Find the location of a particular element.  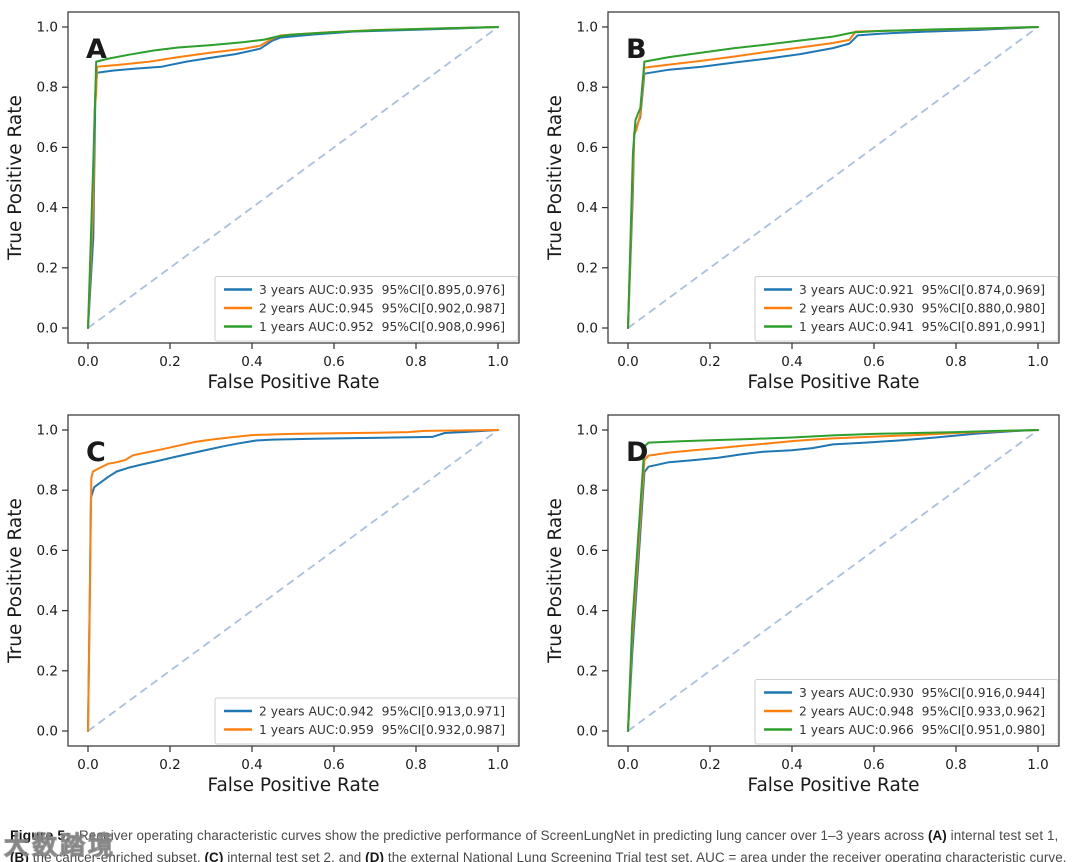

caption-panel-ref: (A) is located at coordinates (937, 836).